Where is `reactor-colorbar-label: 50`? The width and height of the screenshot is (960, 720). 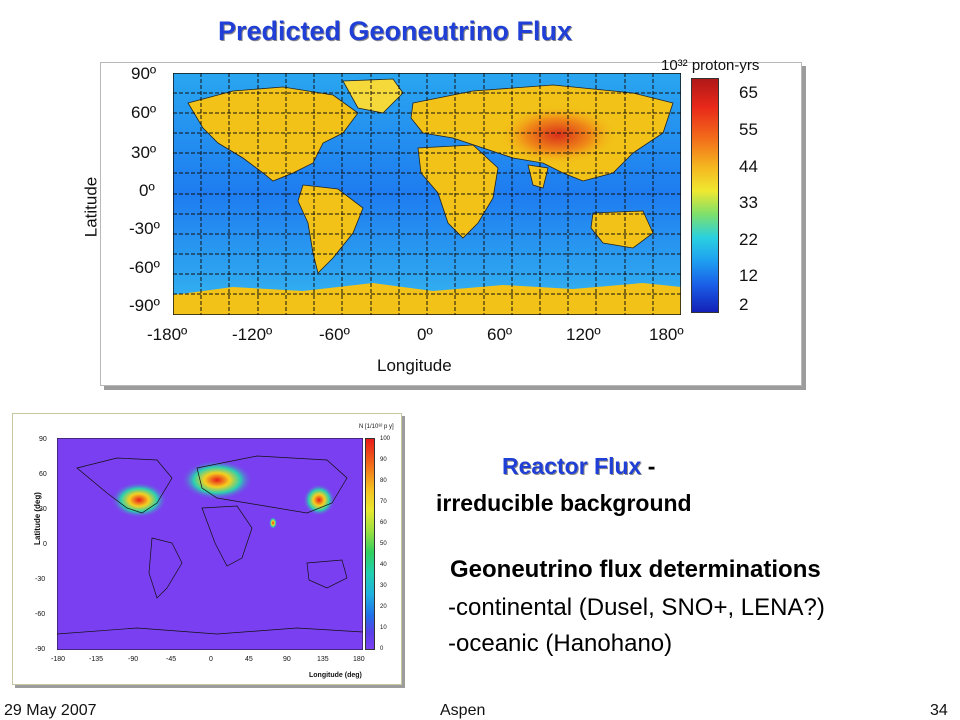 reactor-colorbar-label: 50 is located at coordinates (383, 544).